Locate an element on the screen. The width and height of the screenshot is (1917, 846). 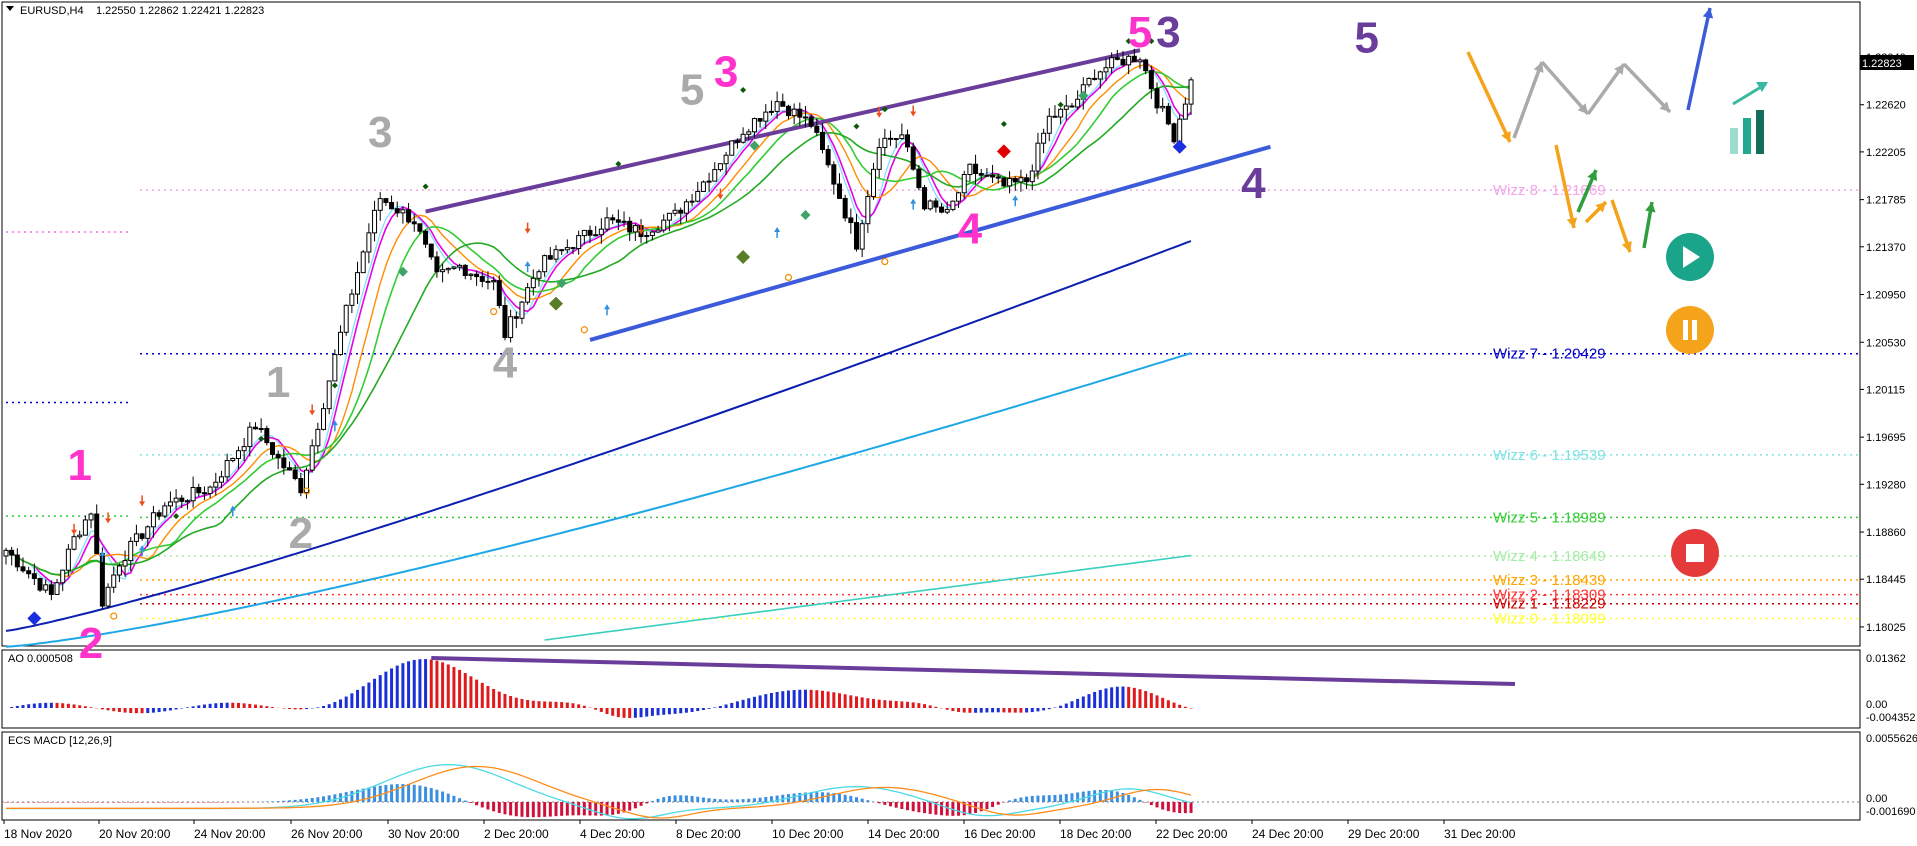
pause-icon is located at coordinates (1690, 330).